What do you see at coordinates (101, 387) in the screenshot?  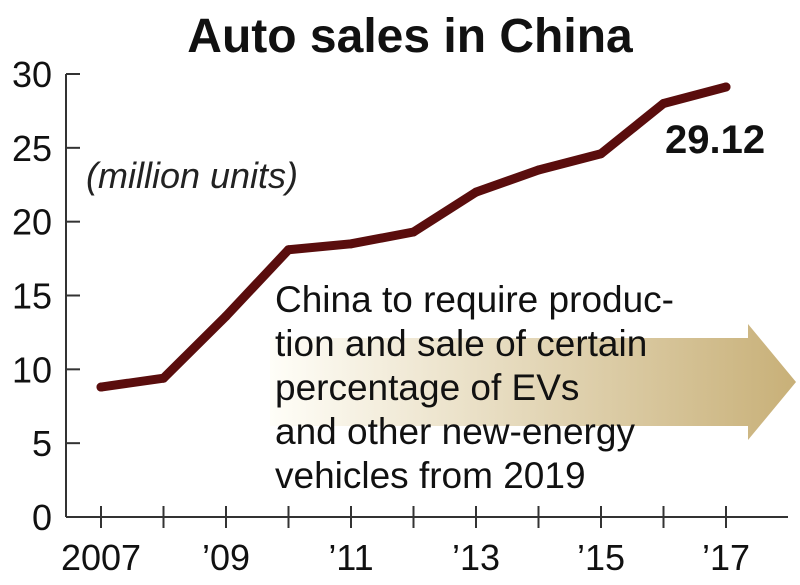 I see `data-point-2007` at bounding box center [101, 387].